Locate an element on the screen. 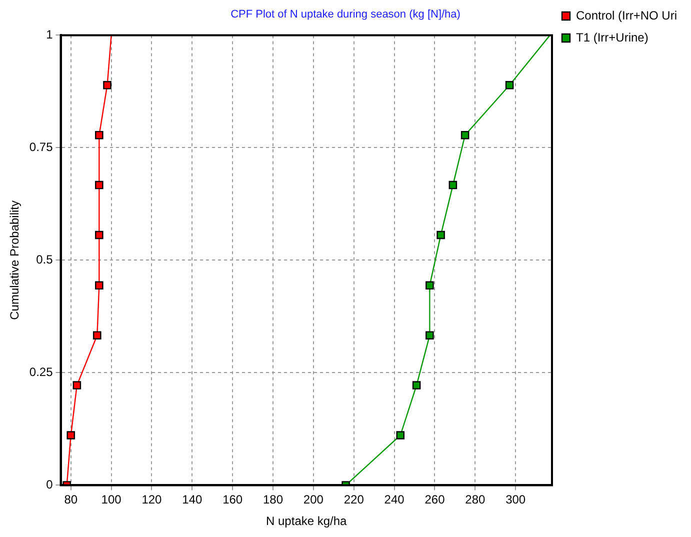 Image resolution: width=691 pixels, height=537 pixels. x-tick-label: 180 is located at coordinates (273, 499).